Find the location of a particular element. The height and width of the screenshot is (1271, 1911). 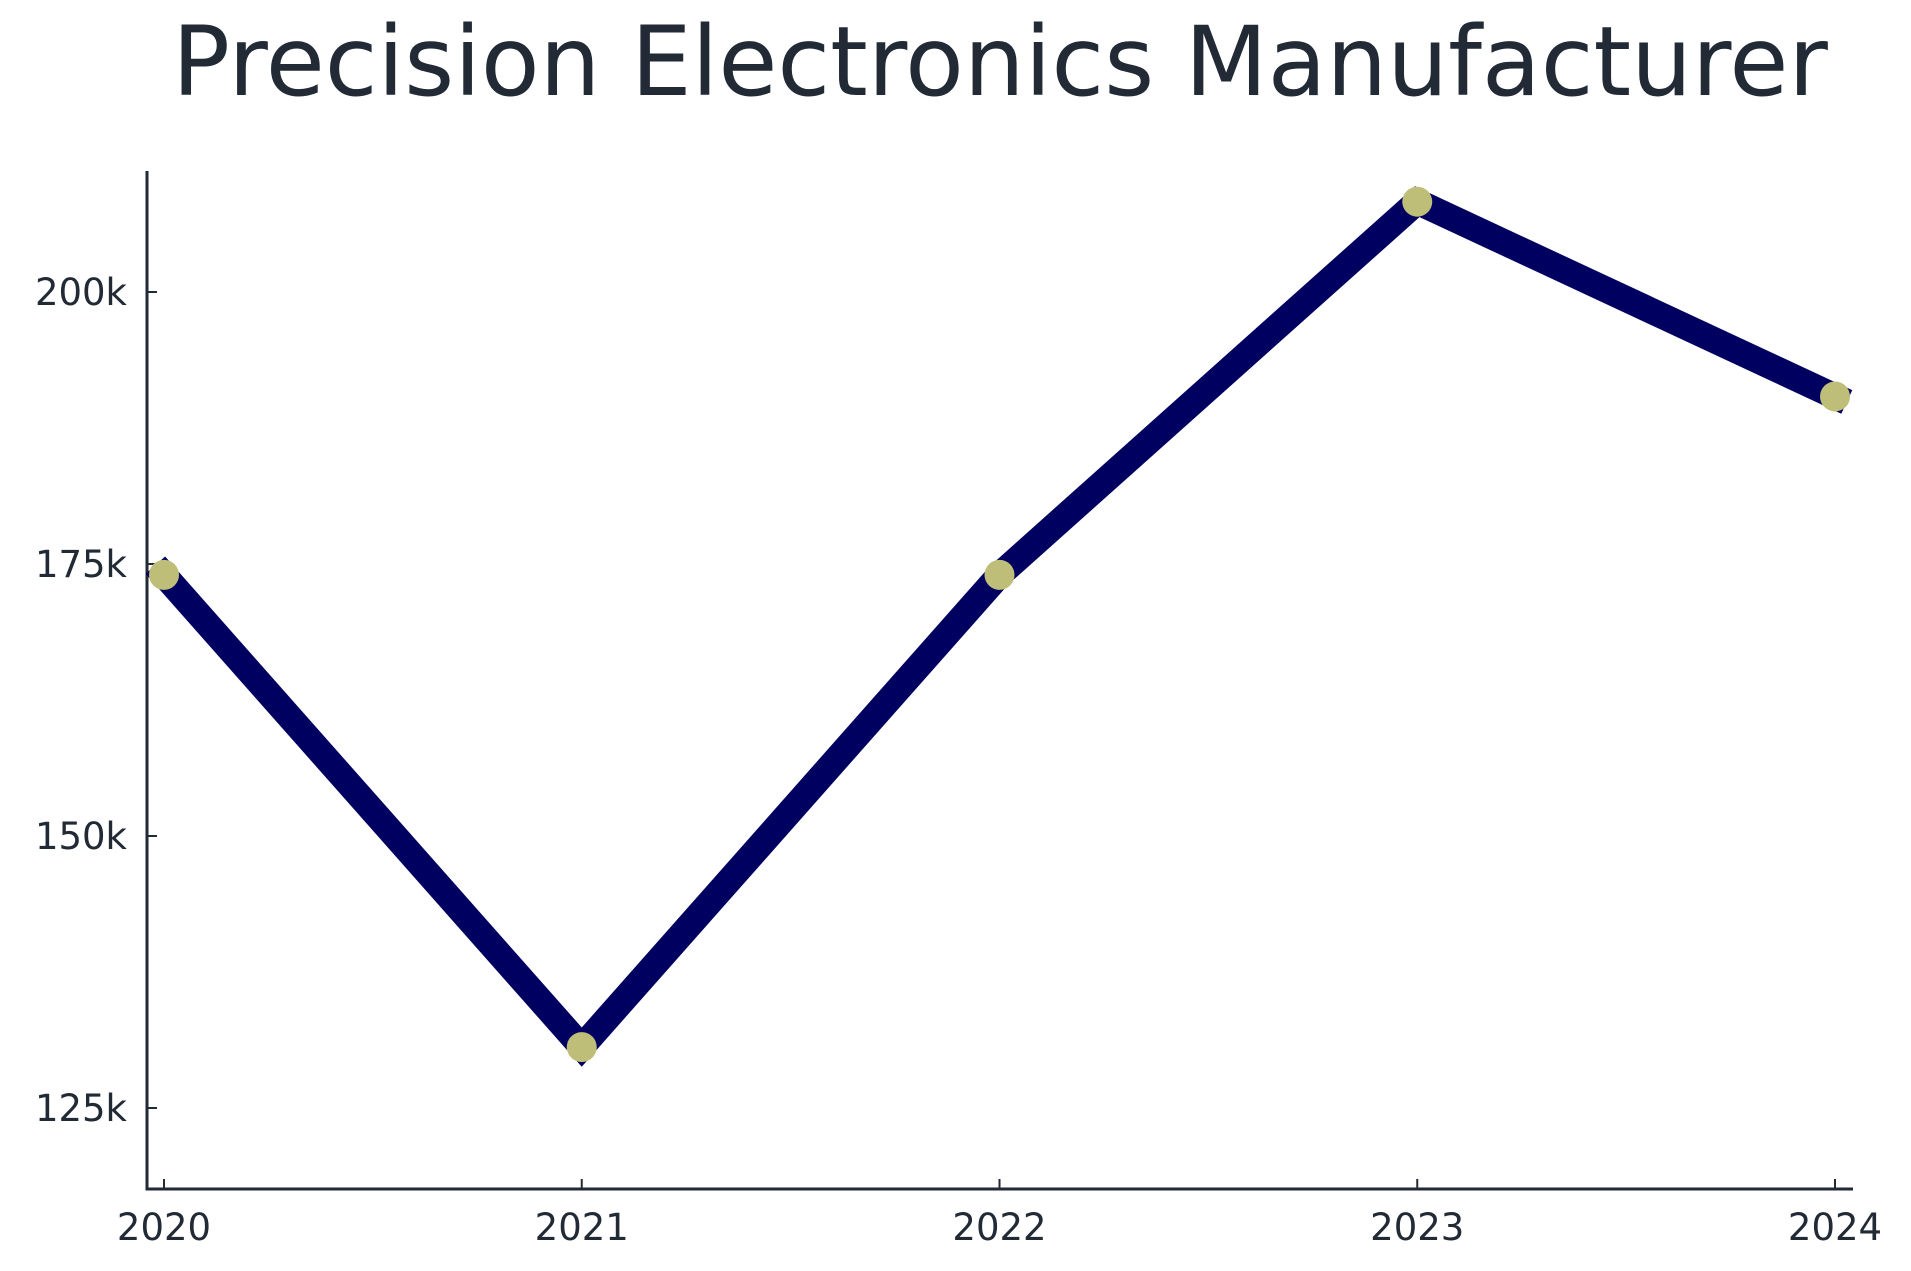

y-tick-label: 200k is located at coordinates (81, 292).